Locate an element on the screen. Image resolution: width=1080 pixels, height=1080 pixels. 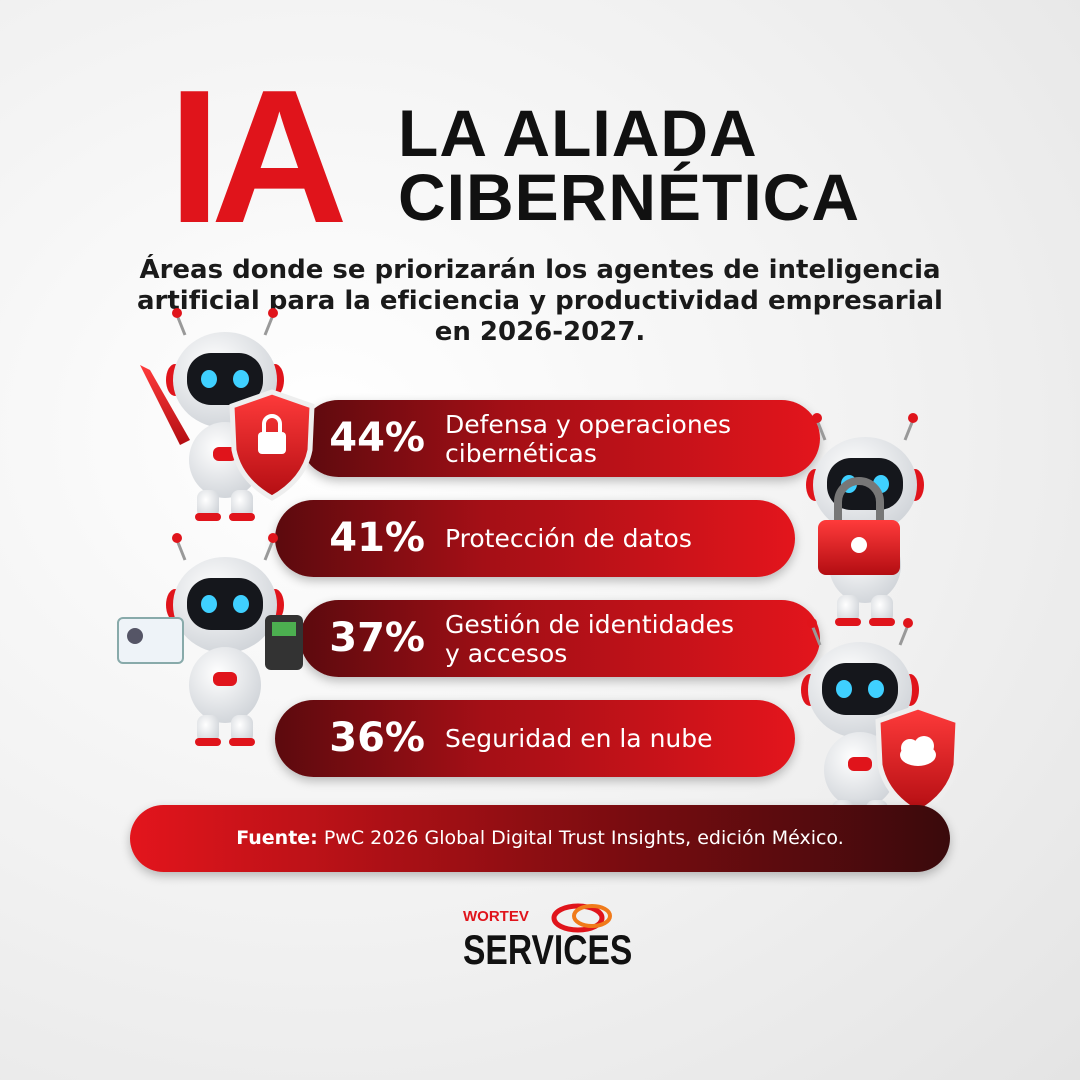
item-label: Defensa y operaciones cibernéticas is located at coordinates (588, 438).